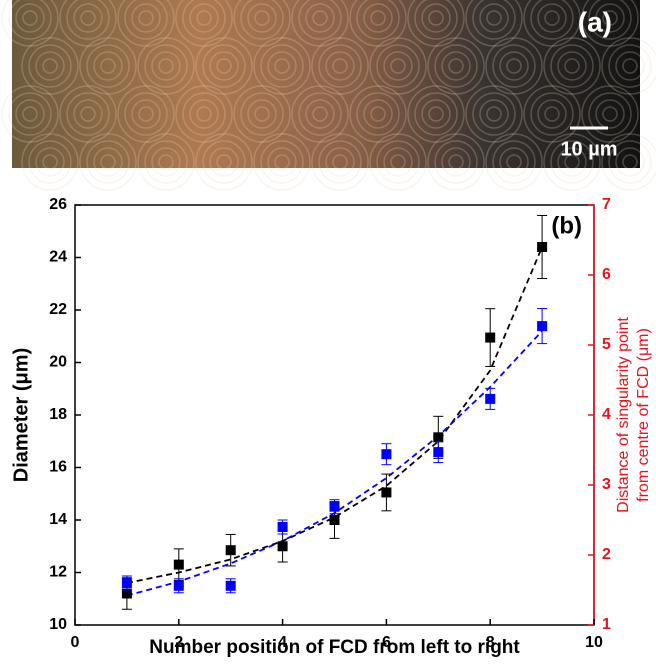  What do you see at coordinates (606, 344) in the screenshot?
I see `y2-tick-label: 5` at bounding box center [606, 344].